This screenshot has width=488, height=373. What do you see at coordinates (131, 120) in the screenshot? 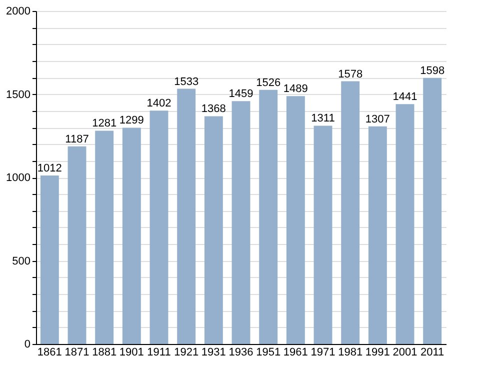
I see `data-label: 1299` at bounding box center [131, 120].